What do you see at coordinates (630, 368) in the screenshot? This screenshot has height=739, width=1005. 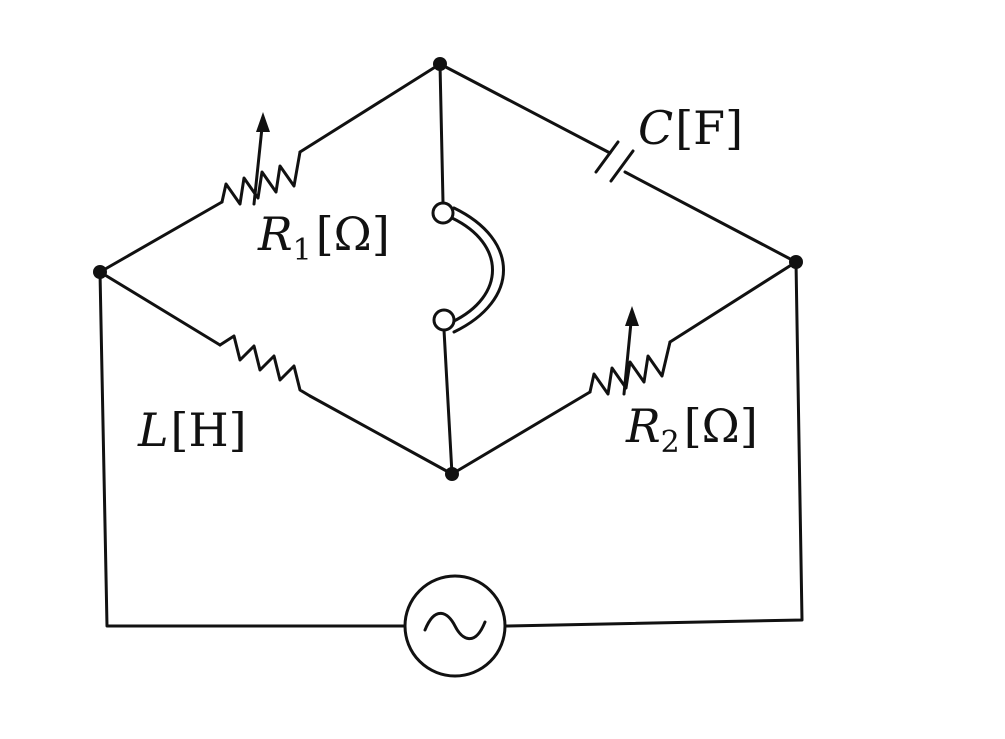 I see `r2-variable-resistor` at bounding box center [630, 368].